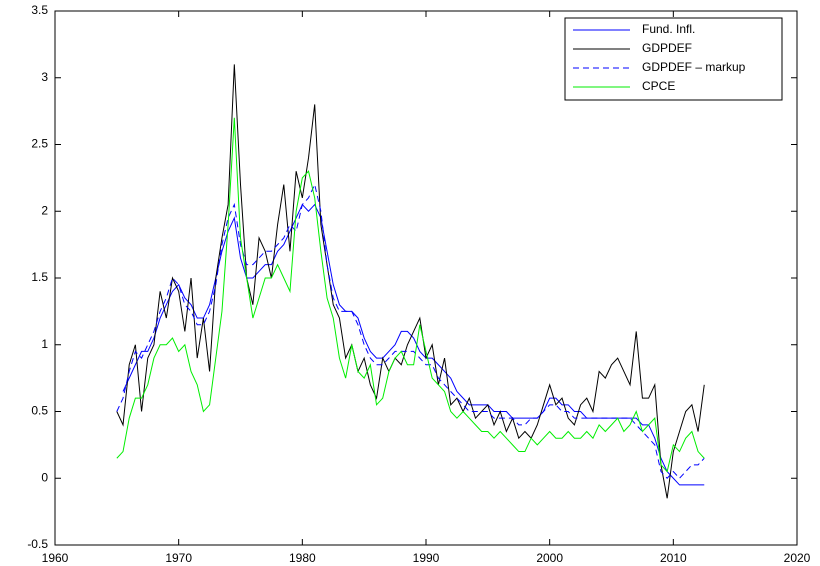 The height and width of the screenshot is (566, 820). Describe the element at coordinates (44, 210) in the screenshot. I see `y-tick-label: 2` at that location.